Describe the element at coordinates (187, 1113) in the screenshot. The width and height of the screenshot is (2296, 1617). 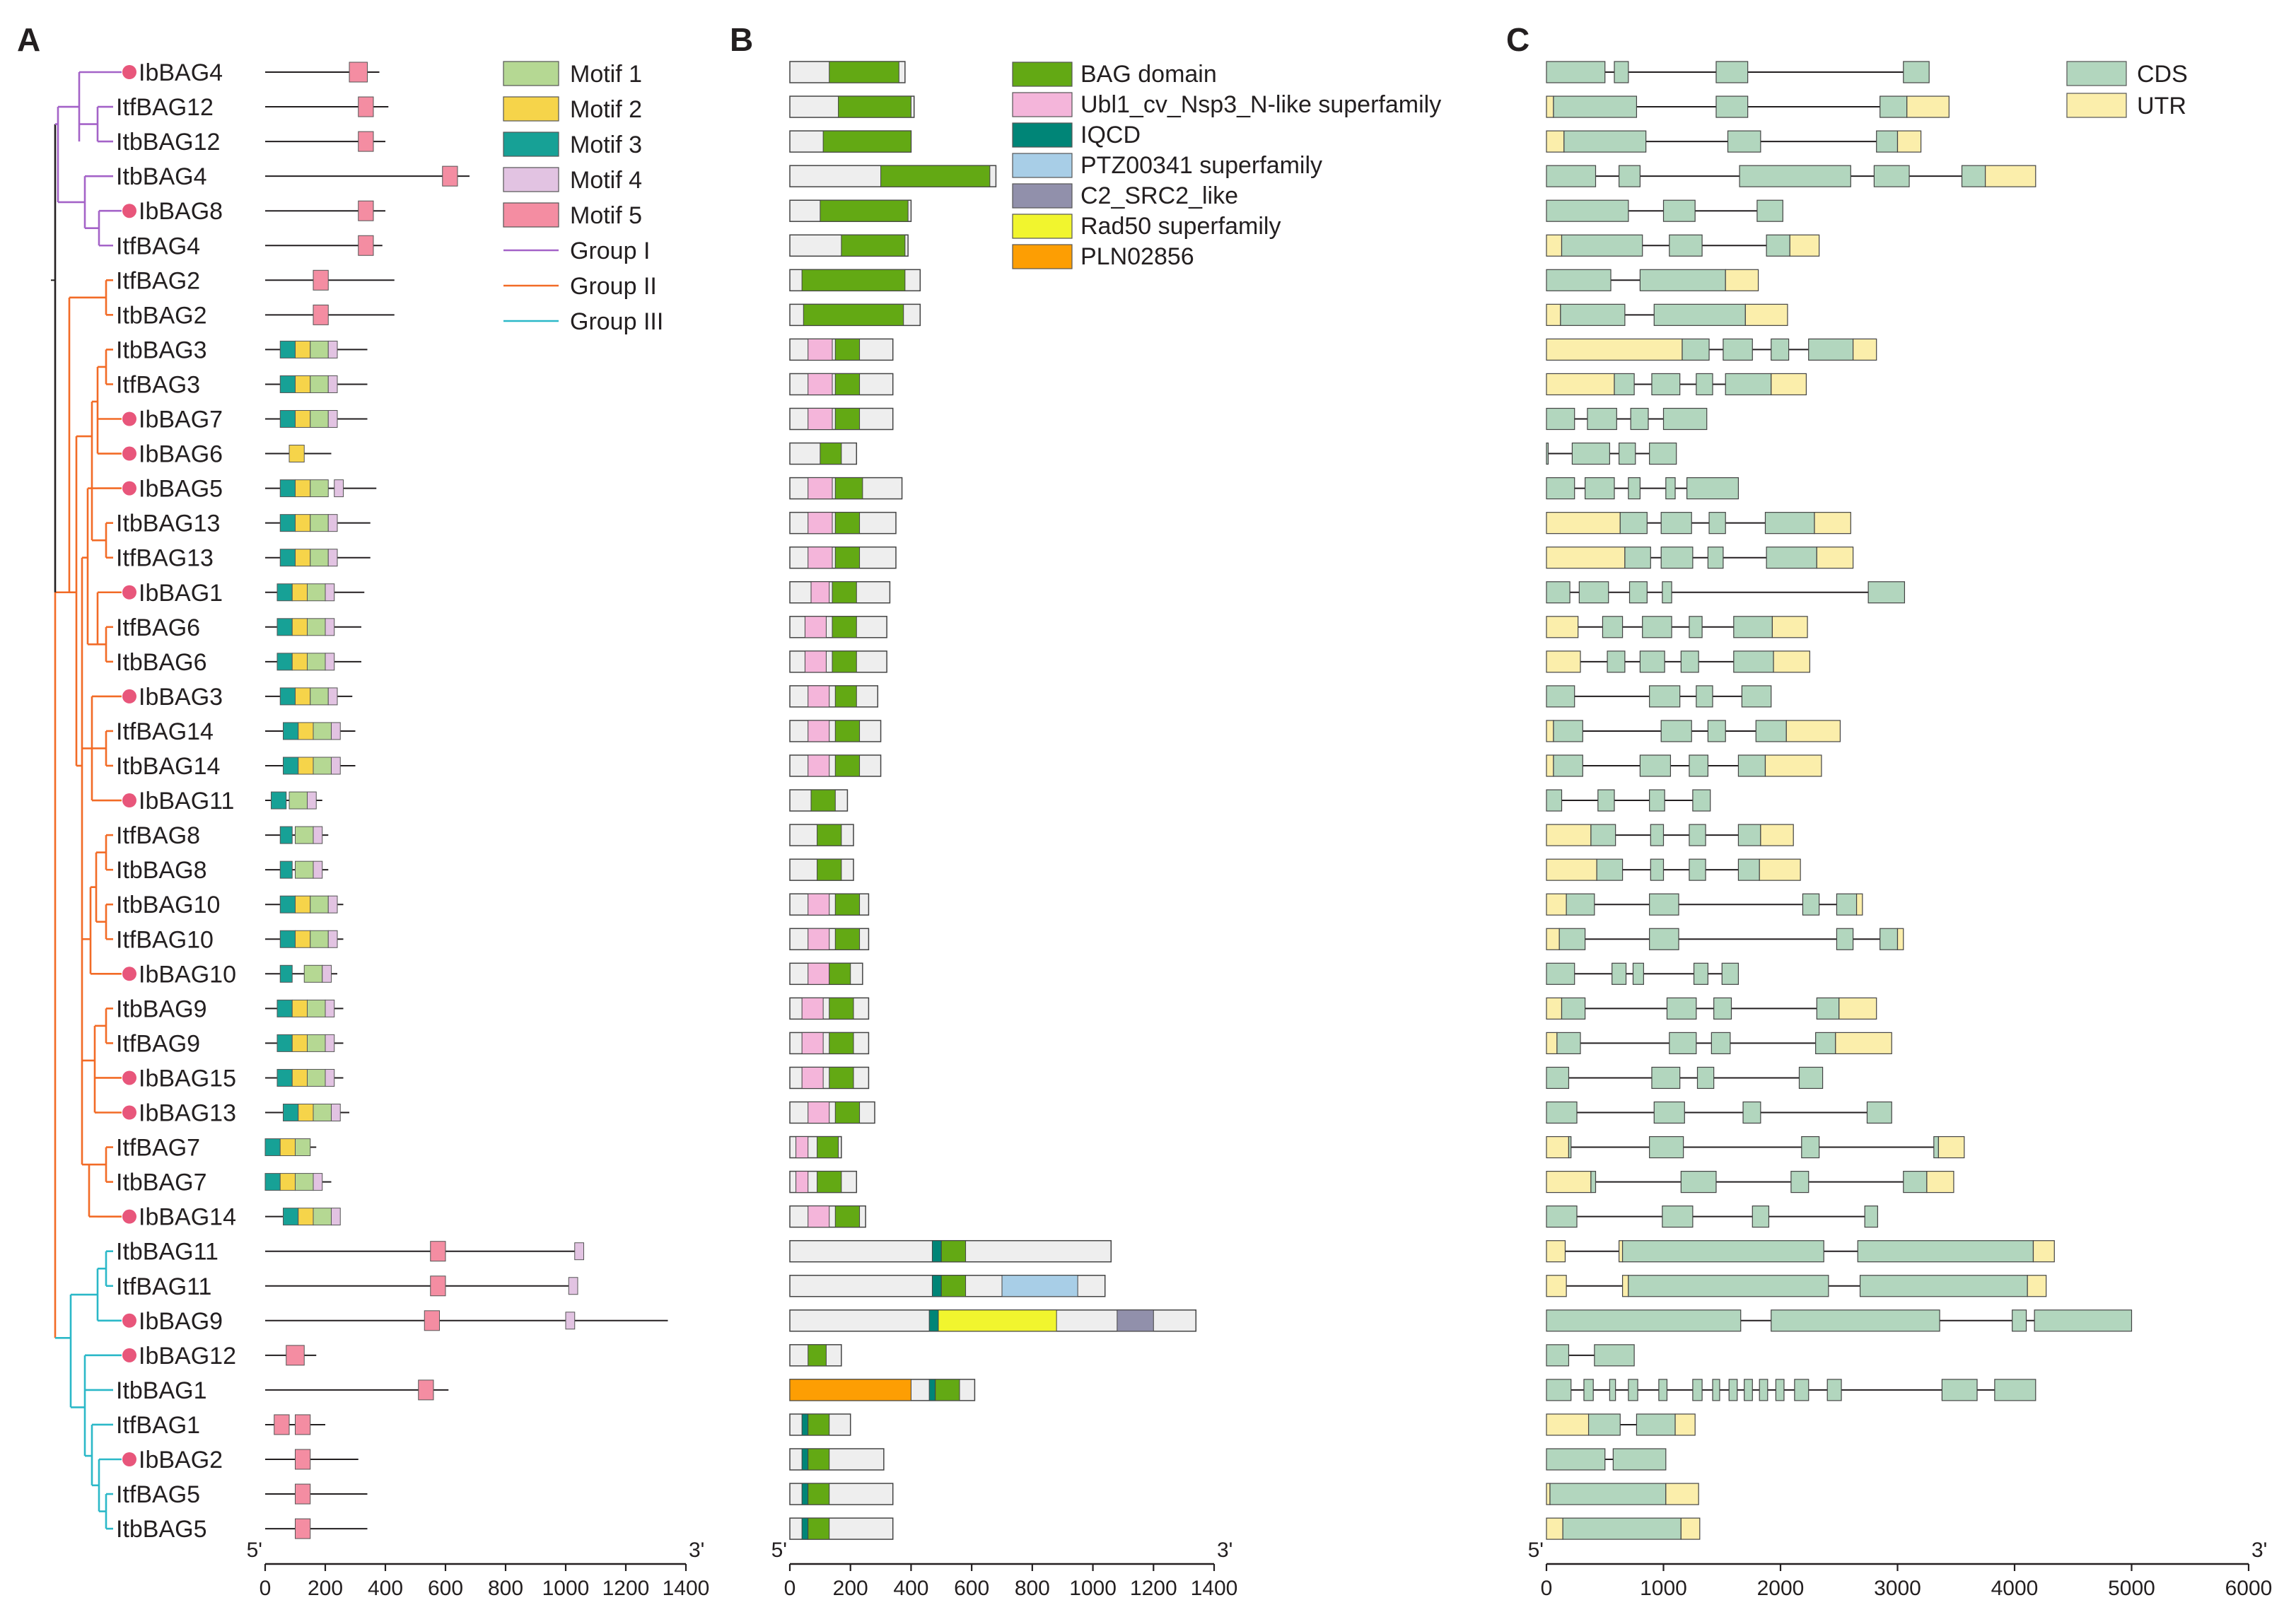
I see `gene-label: IbBAG13` at that location.